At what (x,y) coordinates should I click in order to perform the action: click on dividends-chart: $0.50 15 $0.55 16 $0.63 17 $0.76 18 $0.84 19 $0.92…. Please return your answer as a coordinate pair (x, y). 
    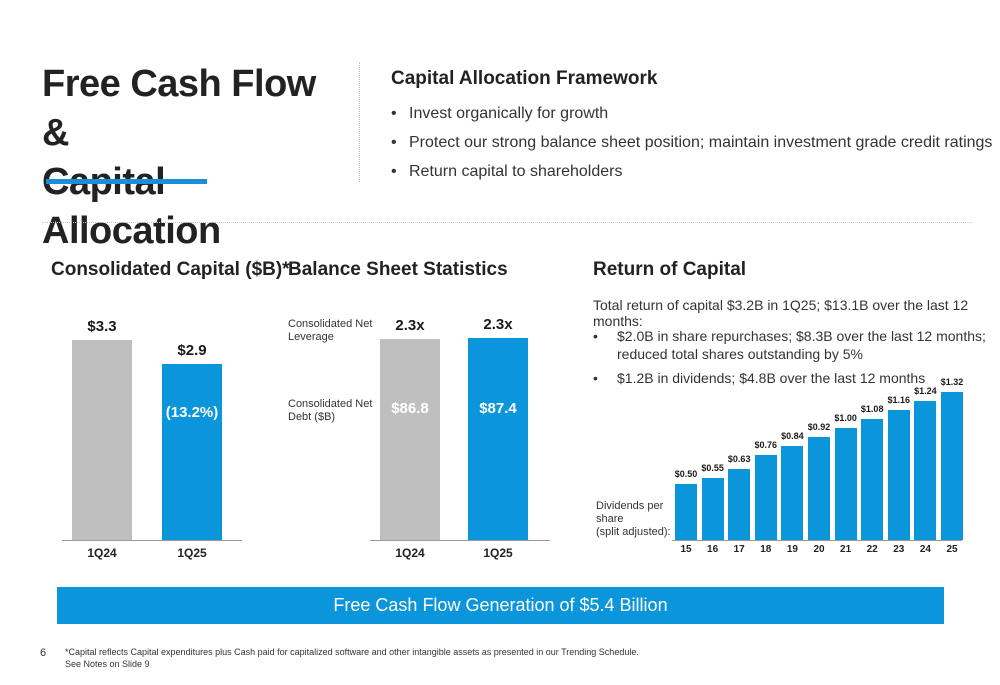
    Looking at the image, I should click on (817, 466).